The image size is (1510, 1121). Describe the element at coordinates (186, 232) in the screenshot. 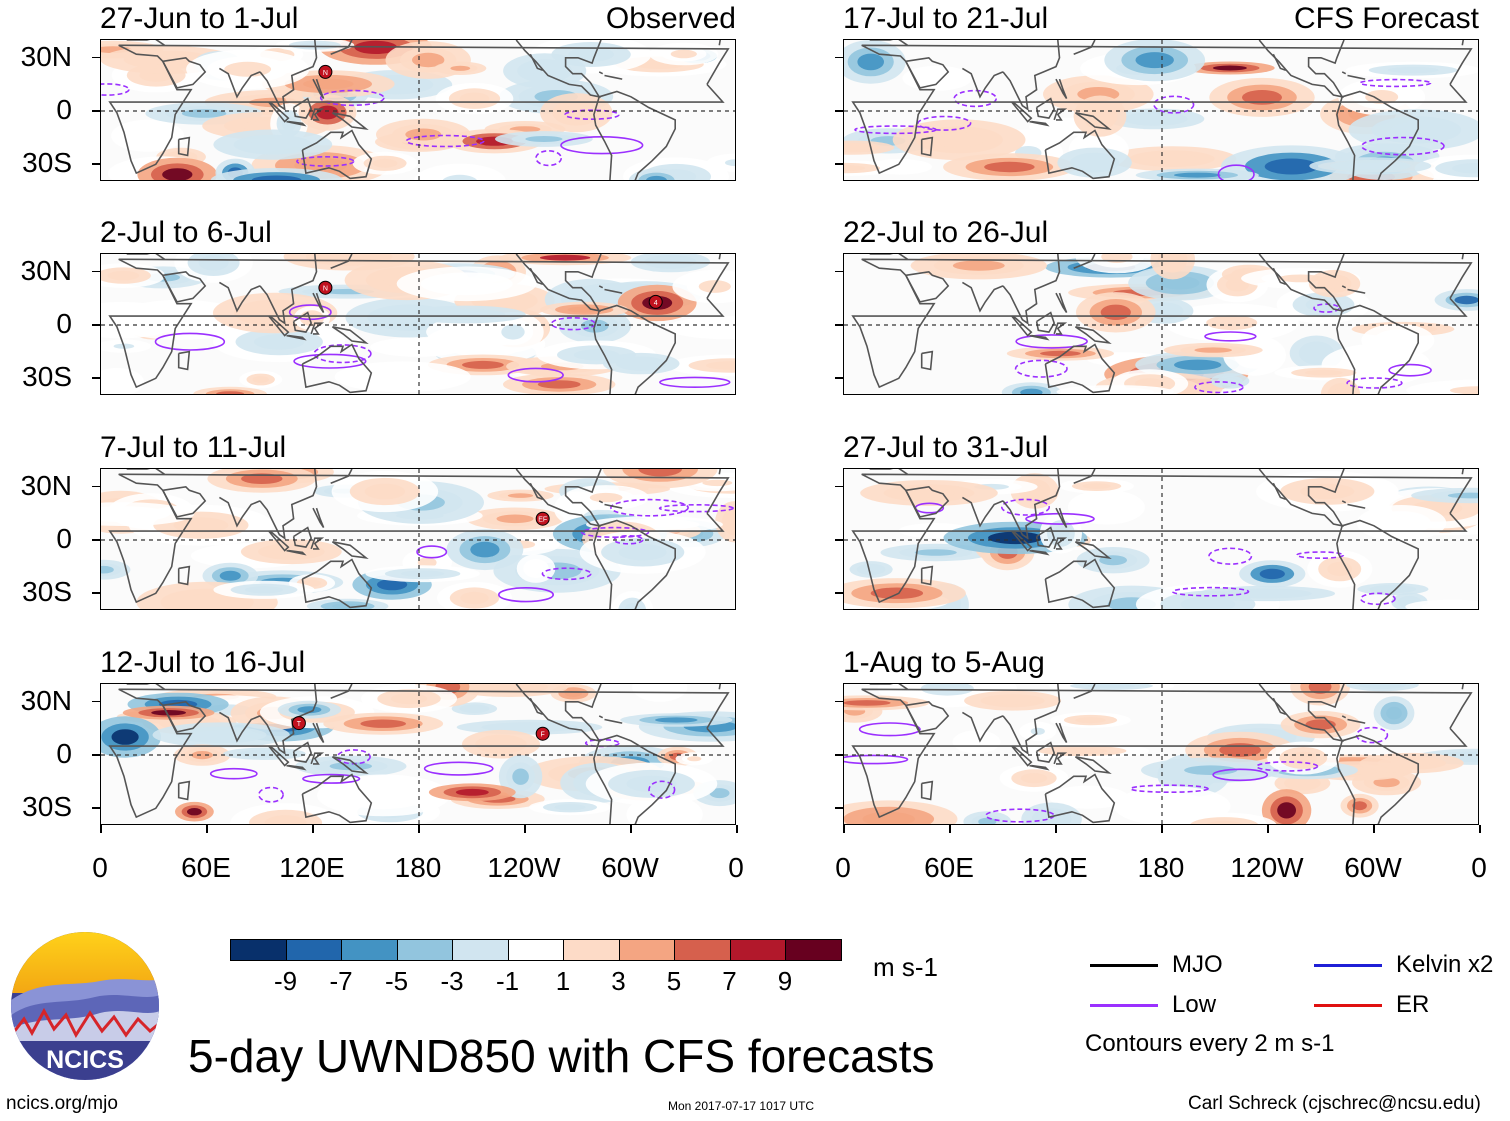

I see `panel-title: 2-Jul to 6-Jul` at that location.